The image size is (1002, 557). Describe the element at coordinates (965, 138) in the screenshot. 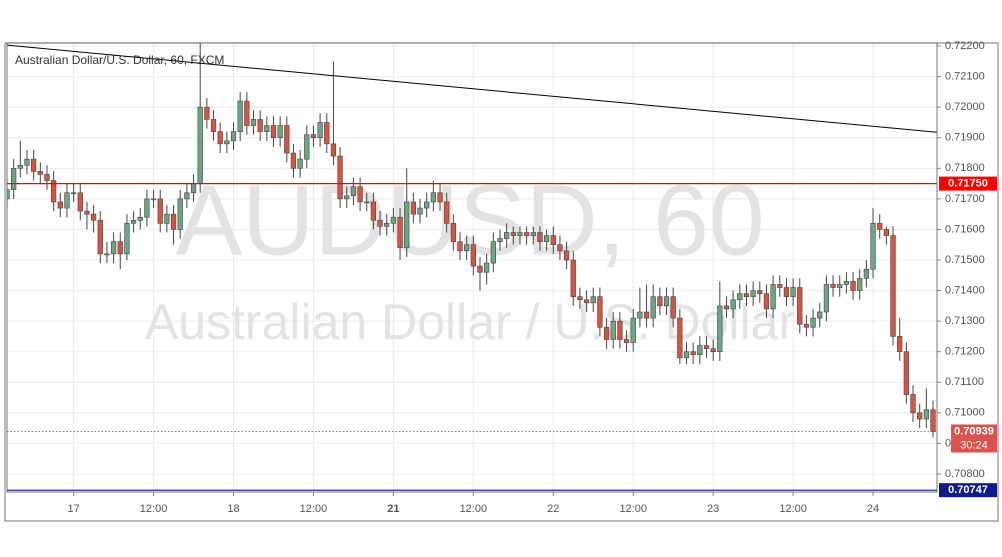

I see `y-tick-label: 0.71900` at that location.